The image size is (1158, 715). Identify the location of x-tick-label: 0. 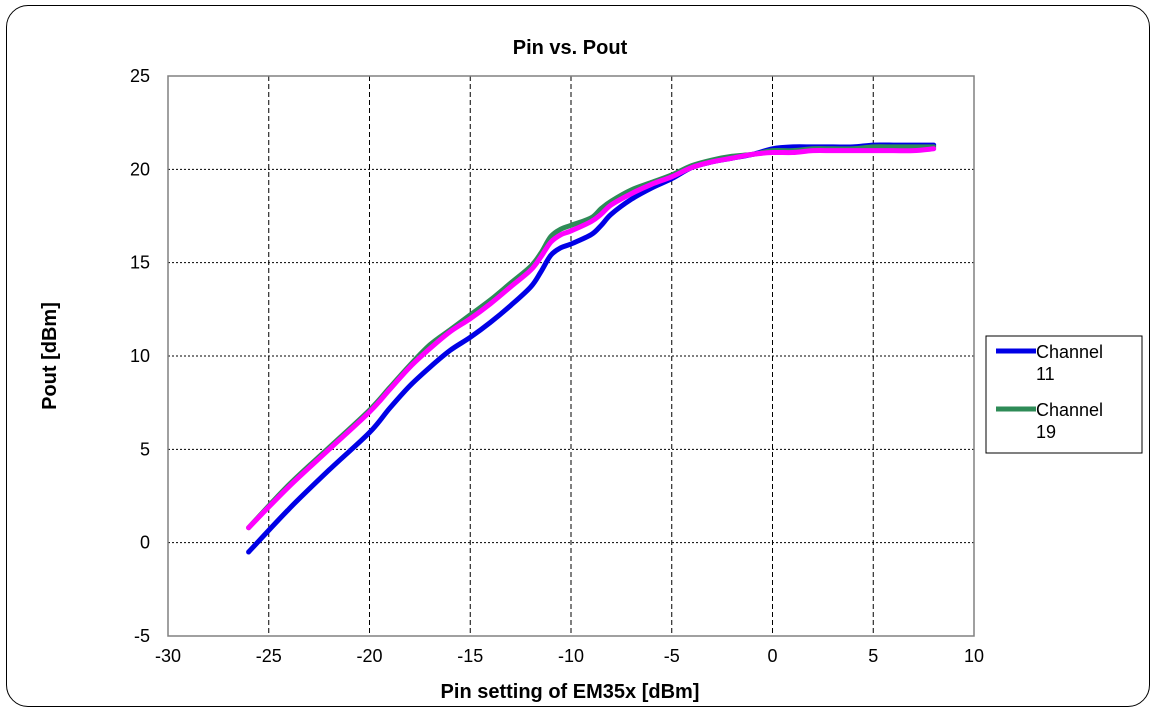
(772, 656).